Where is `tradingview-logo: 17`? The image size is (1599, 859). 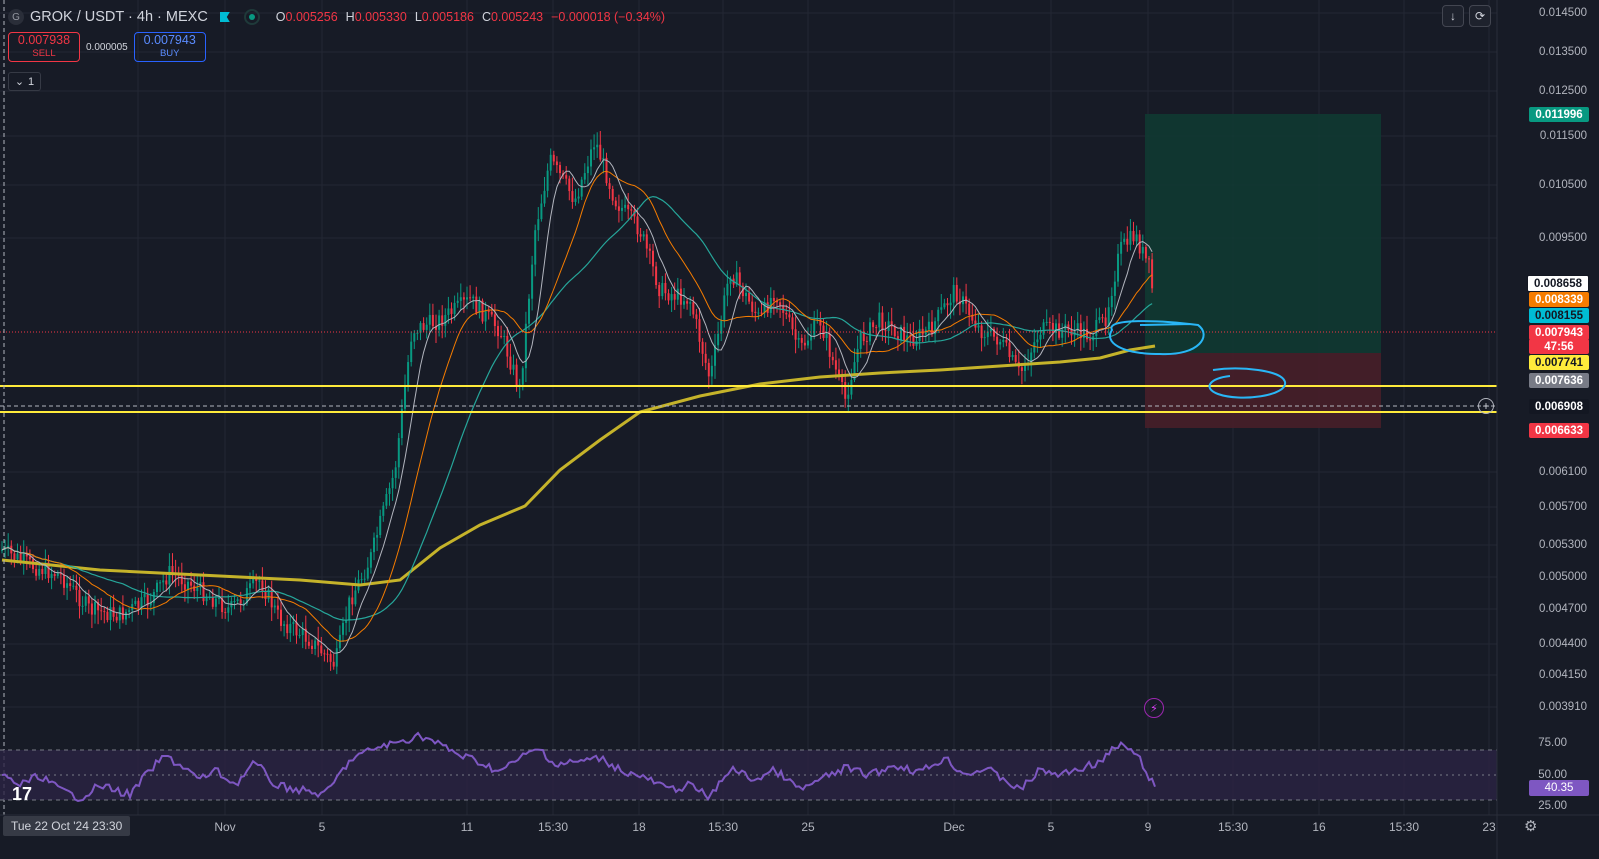
tradingview-logo: 17 is located at coordinates (22, 794).